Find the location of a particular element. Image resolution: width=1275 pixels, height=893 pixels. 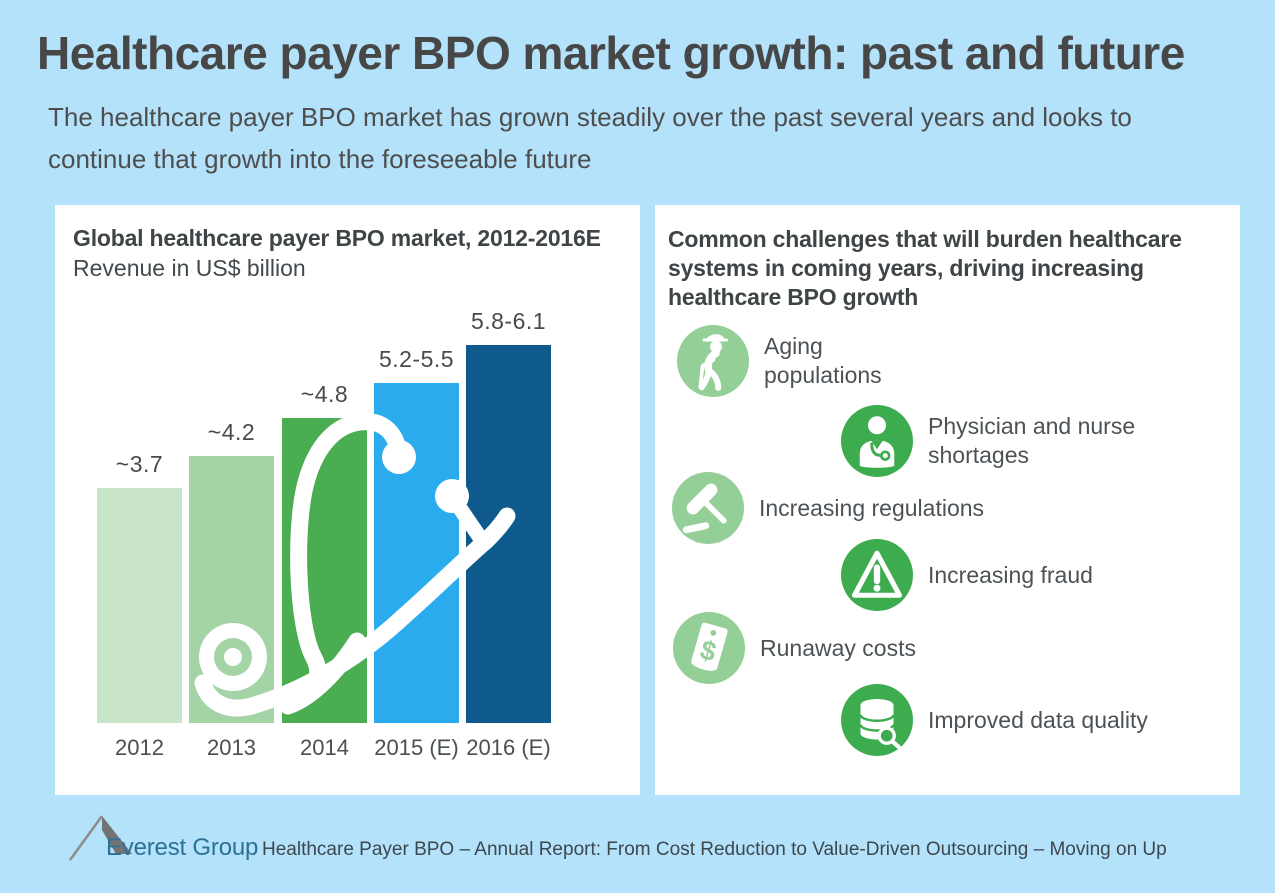

bar-category-label: 2012 is located at coordinates (139, 747).